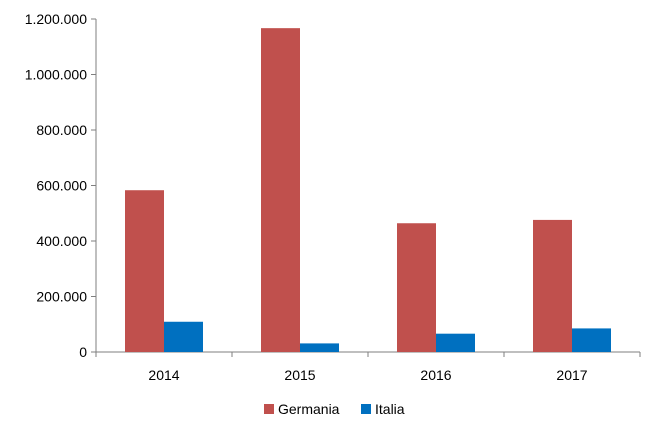  What do you see at coordinates (299, 375) in the screenshot?
I see `x-tick-label: 2015` at bounding box center [299, 375].